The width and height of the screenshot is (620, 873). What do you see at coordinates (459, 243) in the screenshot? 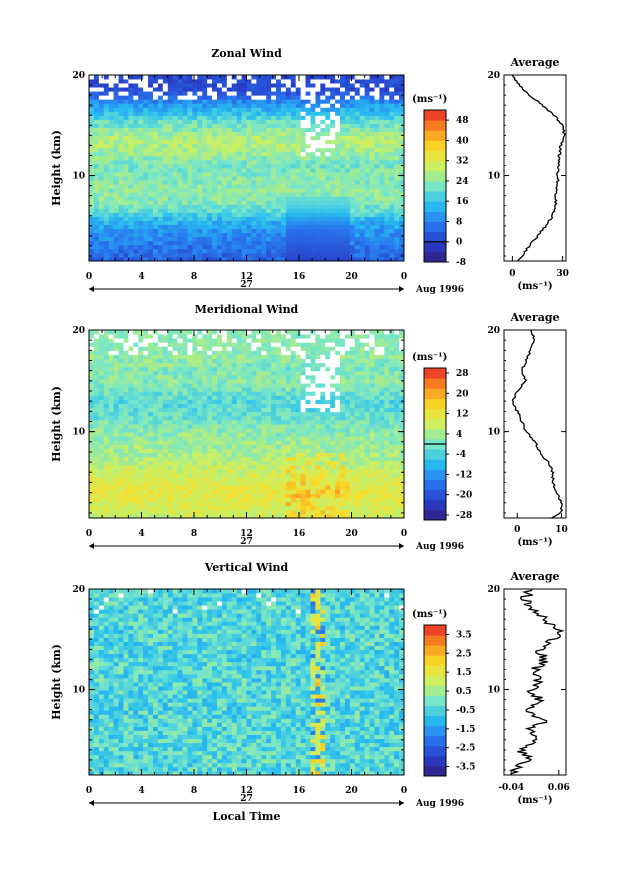
I see `colorbar-tick-label: 0` at bounding box center [459, 243].